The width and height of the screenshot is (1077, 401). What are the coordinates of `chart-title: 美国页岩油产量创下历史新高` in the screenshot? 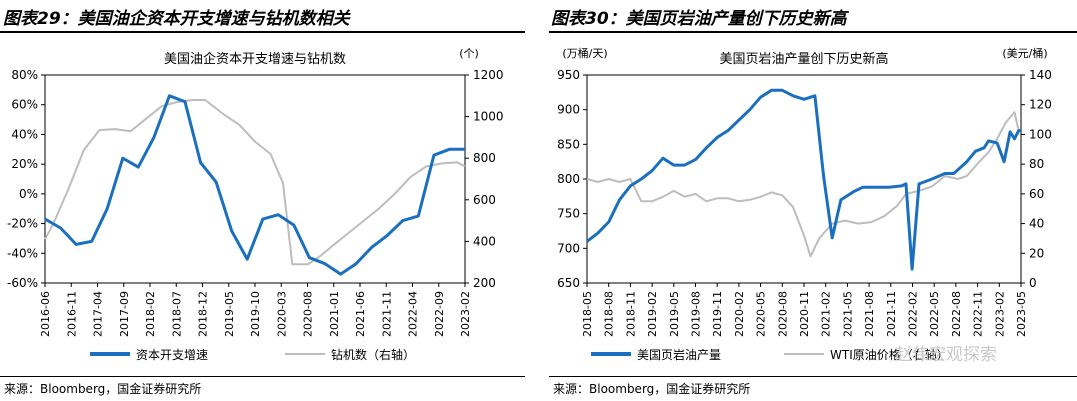 It's located at (803, 59).